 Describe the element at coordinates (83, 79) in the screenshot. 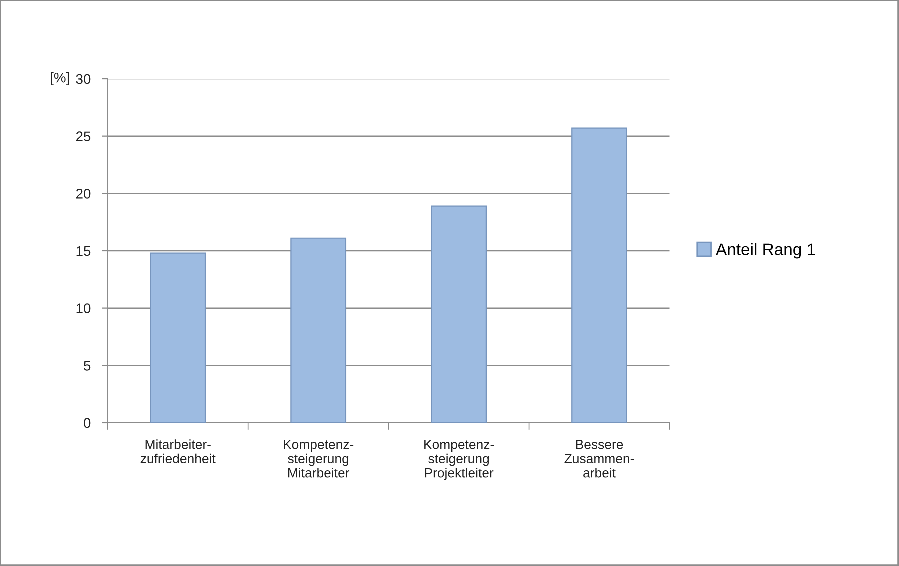

I see `y-tick-label: 30` at that location.